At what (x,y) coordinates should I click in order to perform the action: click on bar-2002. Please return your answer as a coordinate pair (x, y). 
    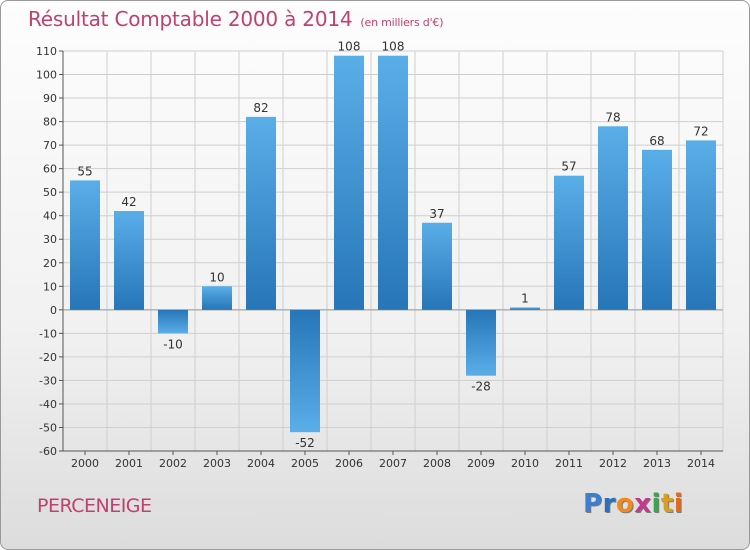
    Looking at the image, I should click on (173, 321).